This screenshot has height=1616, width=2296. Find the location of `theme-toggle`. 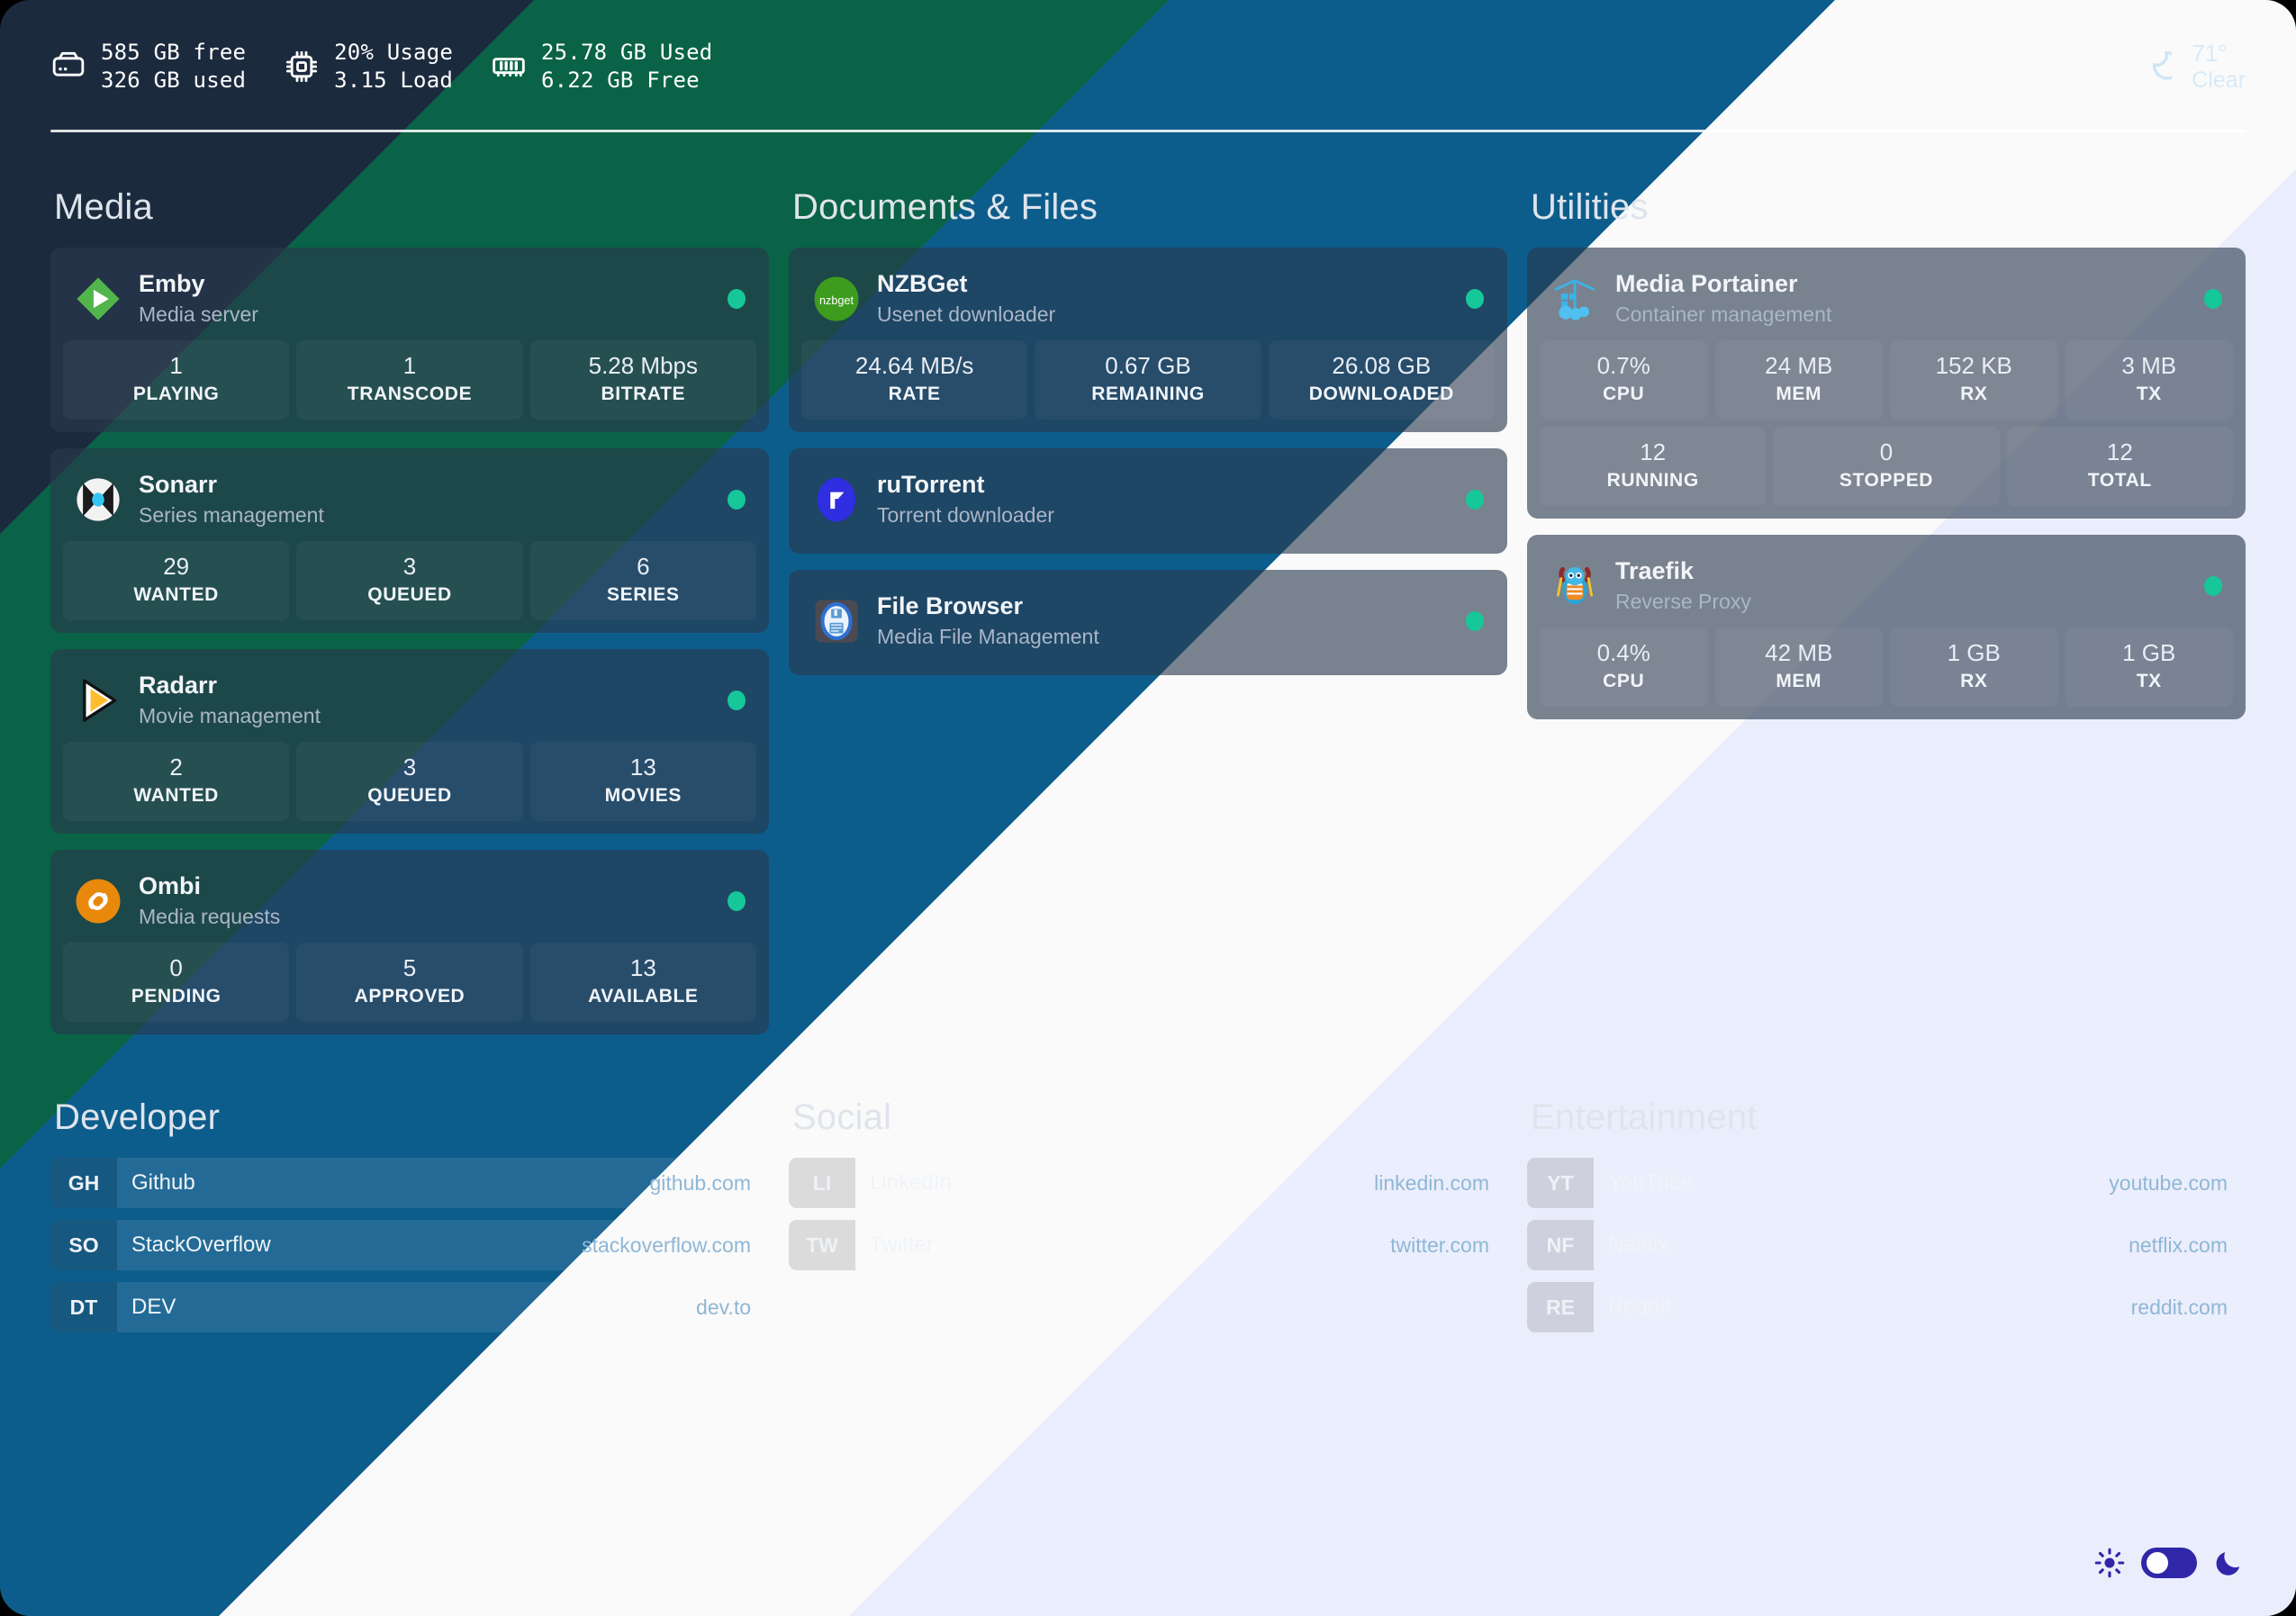

theme-toggle is located at coordinates (2169, 1563).